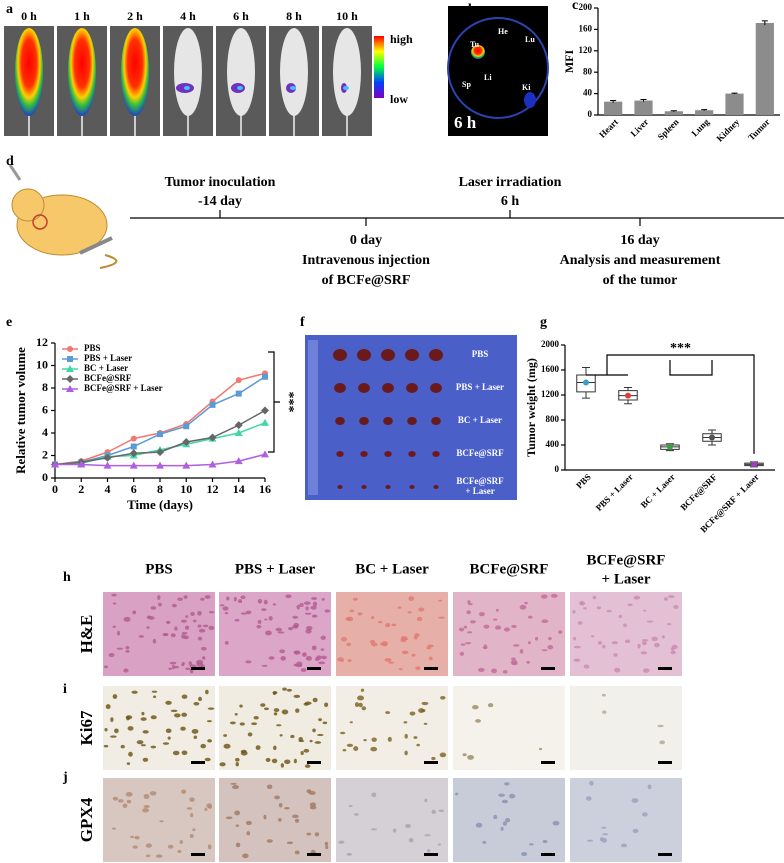 This screenshot has height=863, width=784. I want to click on bar, so click(764, 69).